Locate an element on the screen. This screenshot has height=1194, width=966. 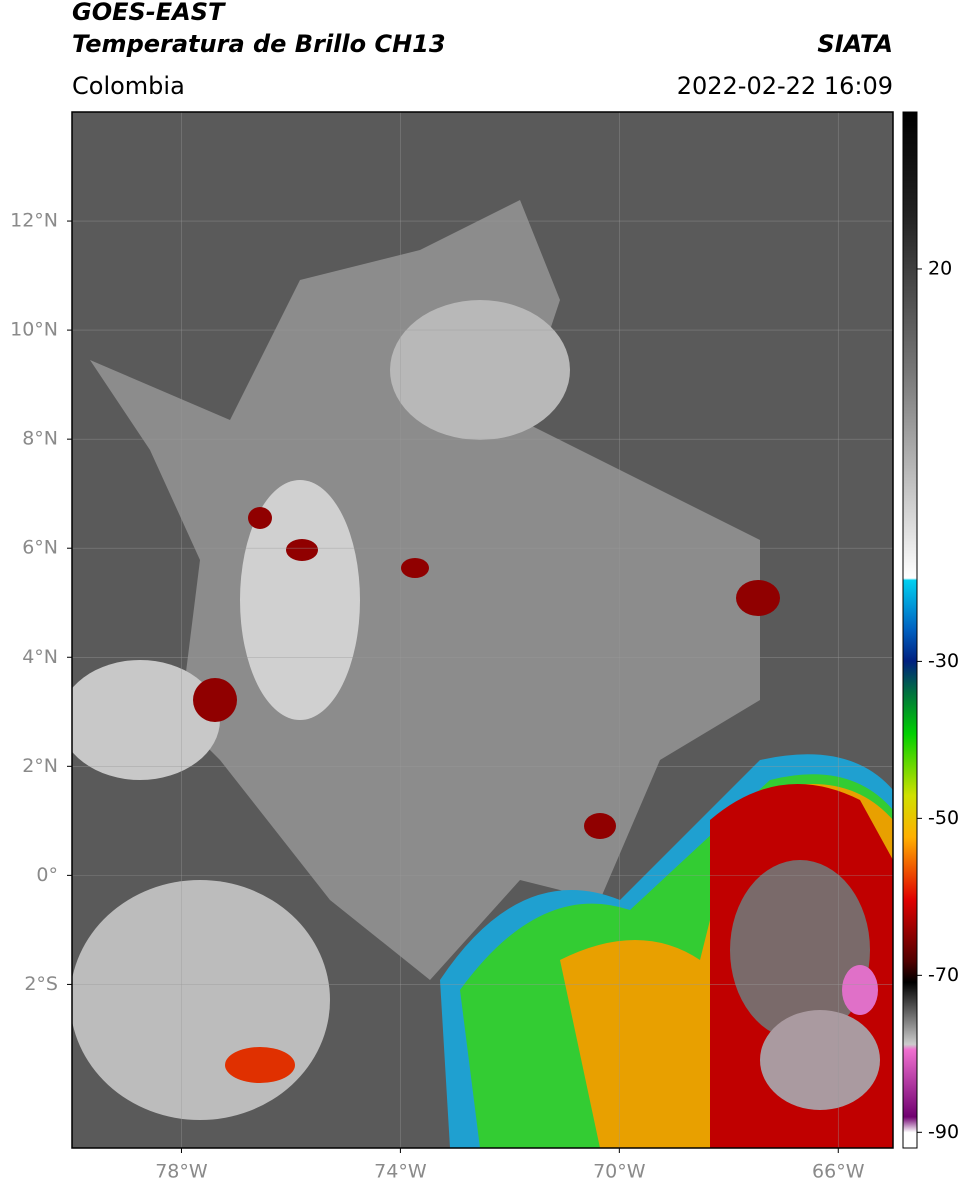
y-tick-label: 4°N is located at coordinates (40, 657).